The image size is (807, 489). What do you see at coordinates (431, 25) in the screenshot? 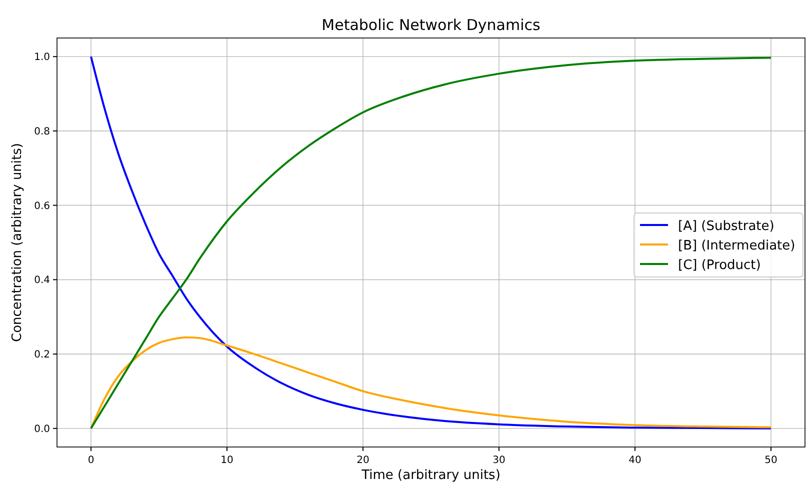
I see `chart-title: Metabolic Network Dynamics` at bounding box center [431, 25].